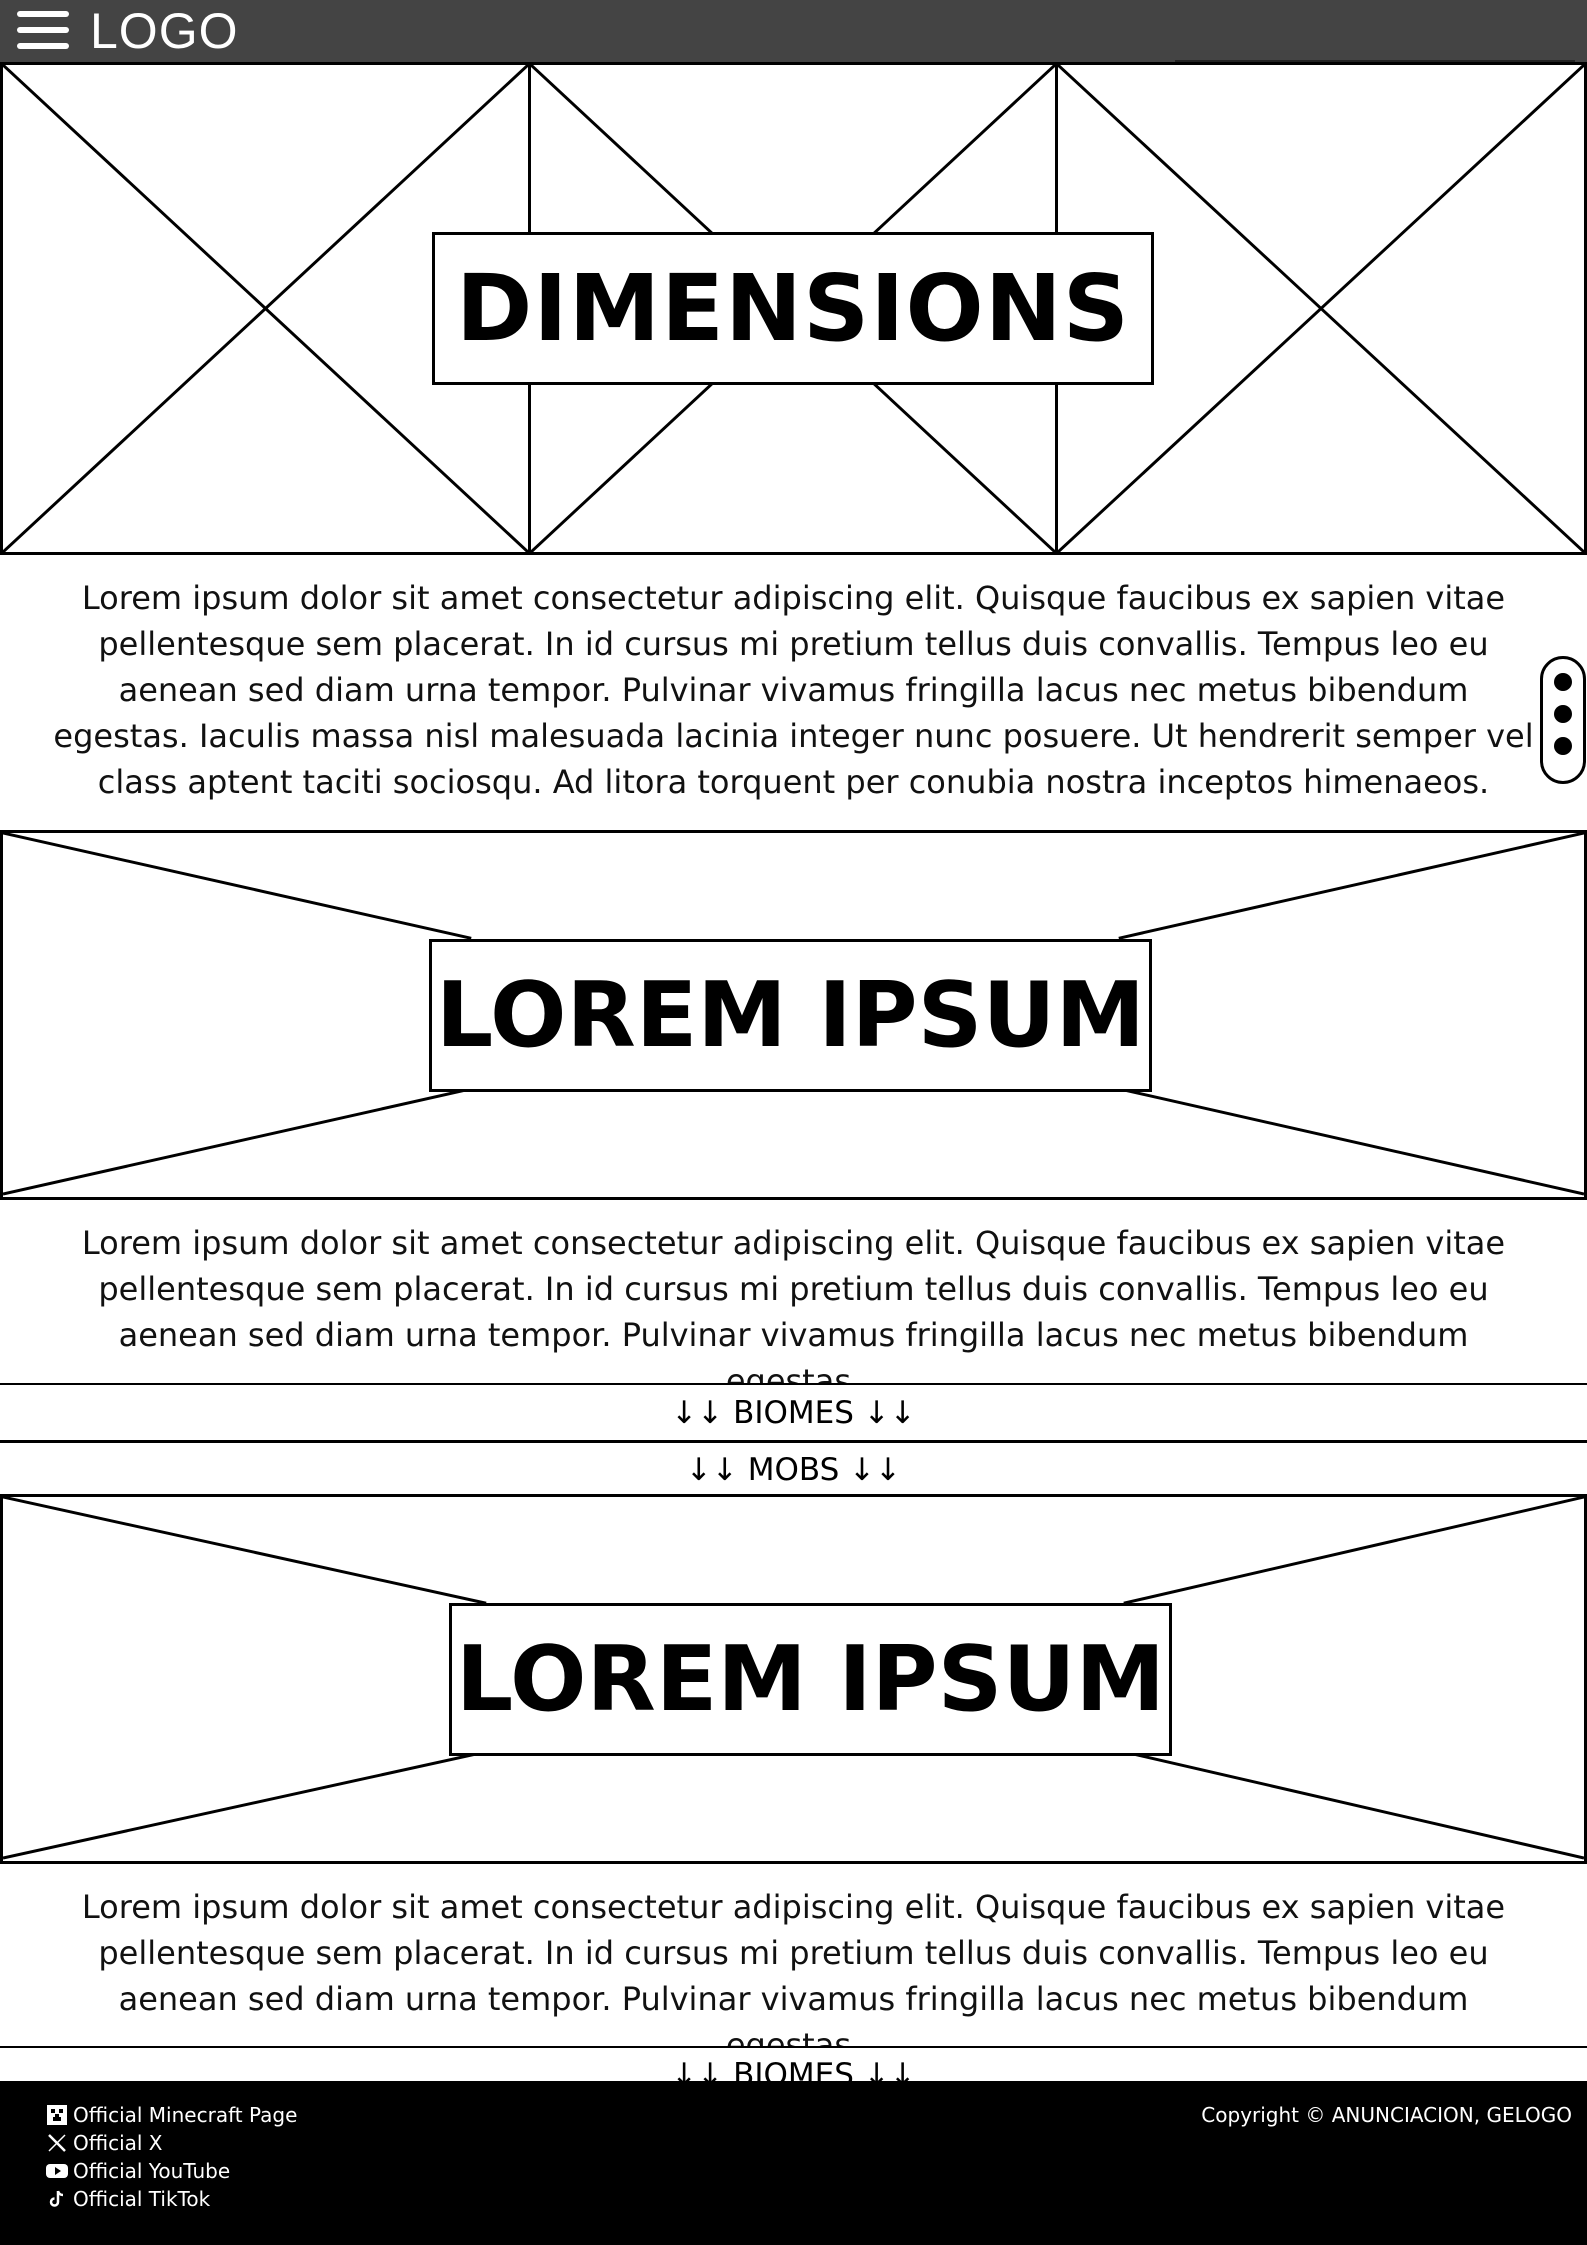 Image resolution: width=1587 pixels, height=2245 pixels. Describe the element at coordinates (171, 2143) in the screenshot. I see `footer-link-x: Official X` at that location.